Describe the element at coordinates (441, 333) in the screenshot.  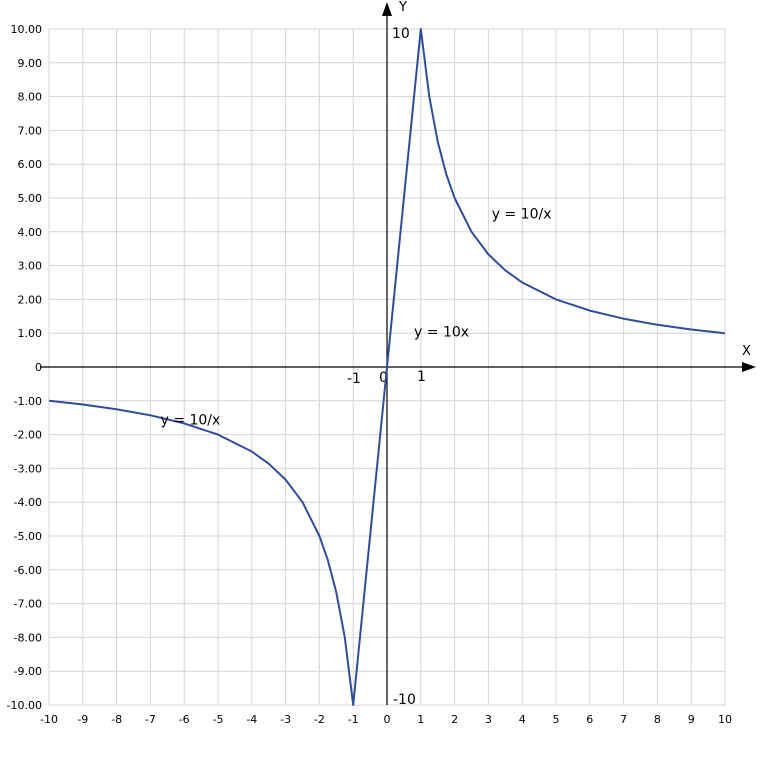
I see `curve-annotation: y = 10x` at that location.